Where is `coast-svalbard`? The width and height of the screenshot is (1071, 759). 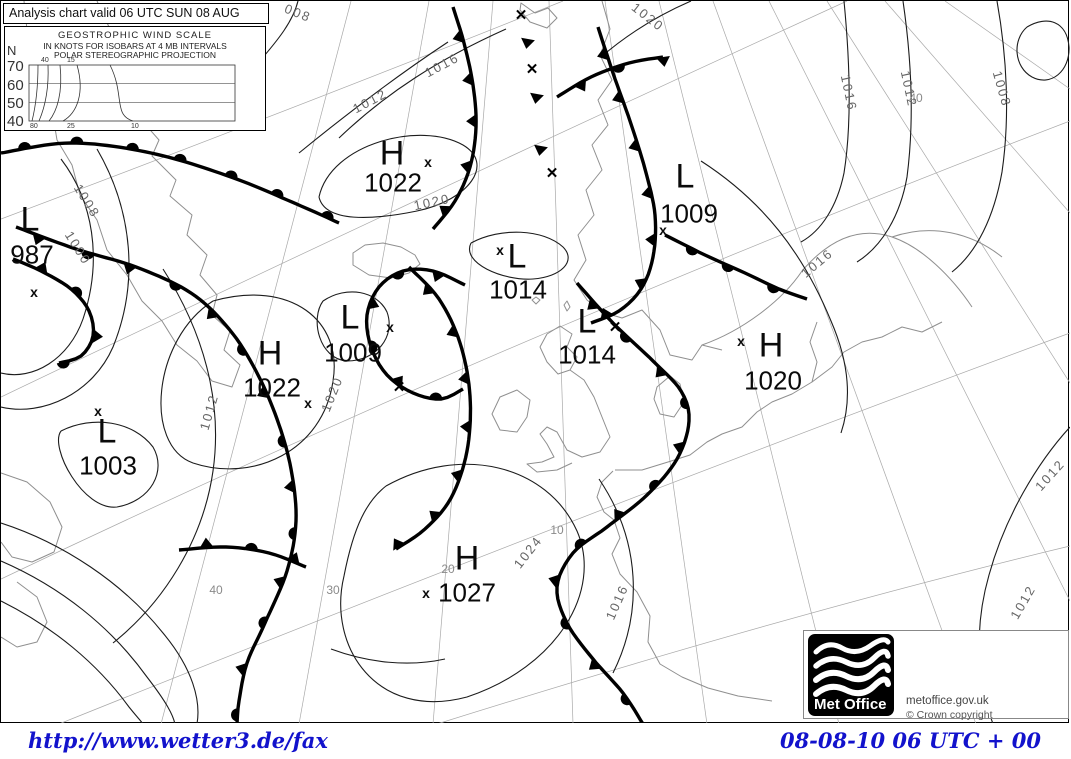
coast-svalbard is located at coordinates (538, 15).